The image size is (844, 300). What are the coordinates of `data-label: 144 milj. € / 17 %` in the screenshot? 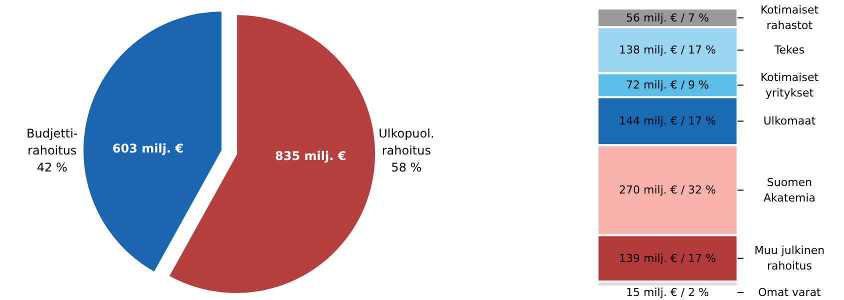 It's located at (667, 121).